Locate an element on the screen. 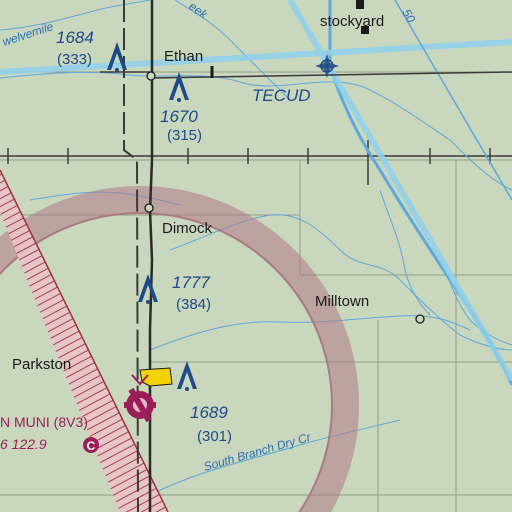  road-number-label: 50 is located at coordinates (408, 16).